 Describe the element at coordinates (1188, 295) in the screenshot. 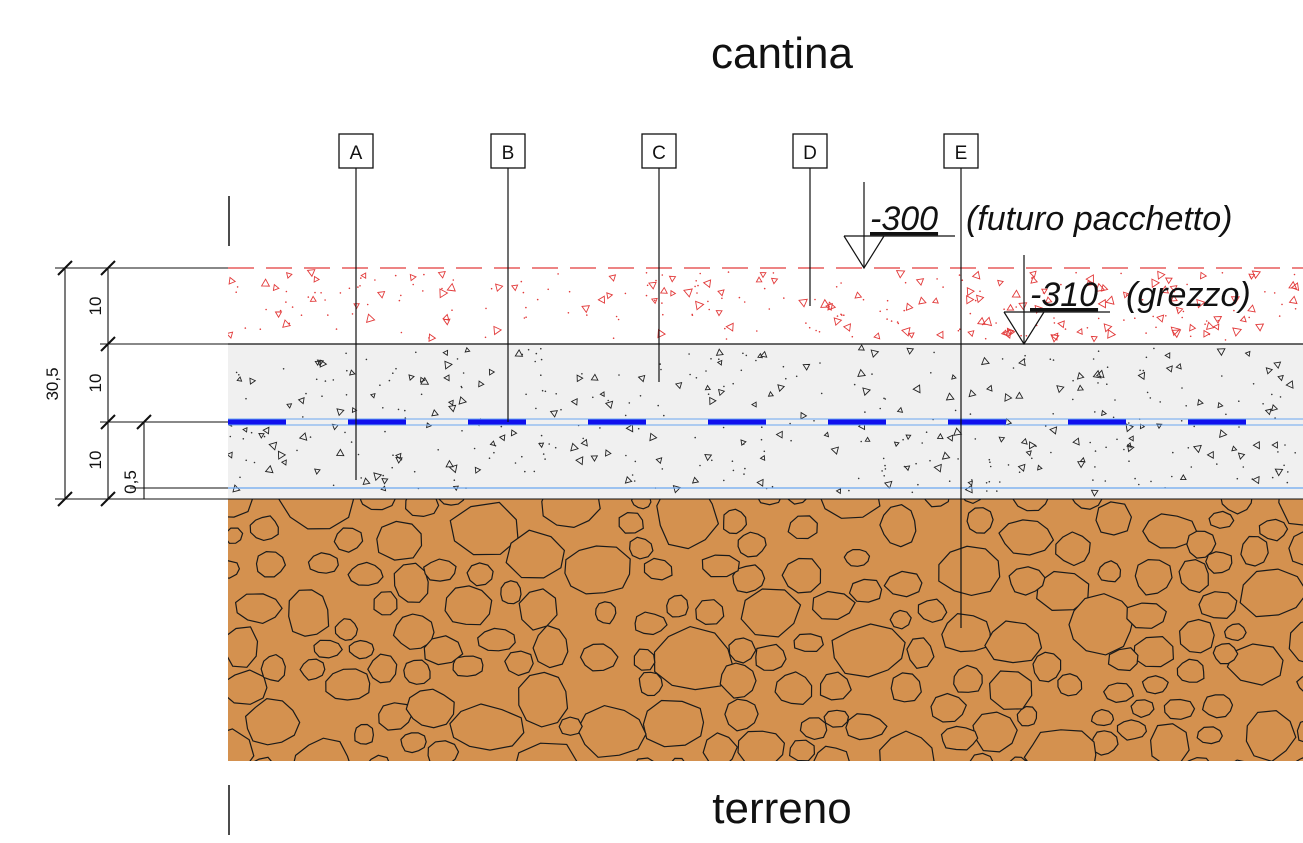

I see `svg-text: (grezzo)` at that location.